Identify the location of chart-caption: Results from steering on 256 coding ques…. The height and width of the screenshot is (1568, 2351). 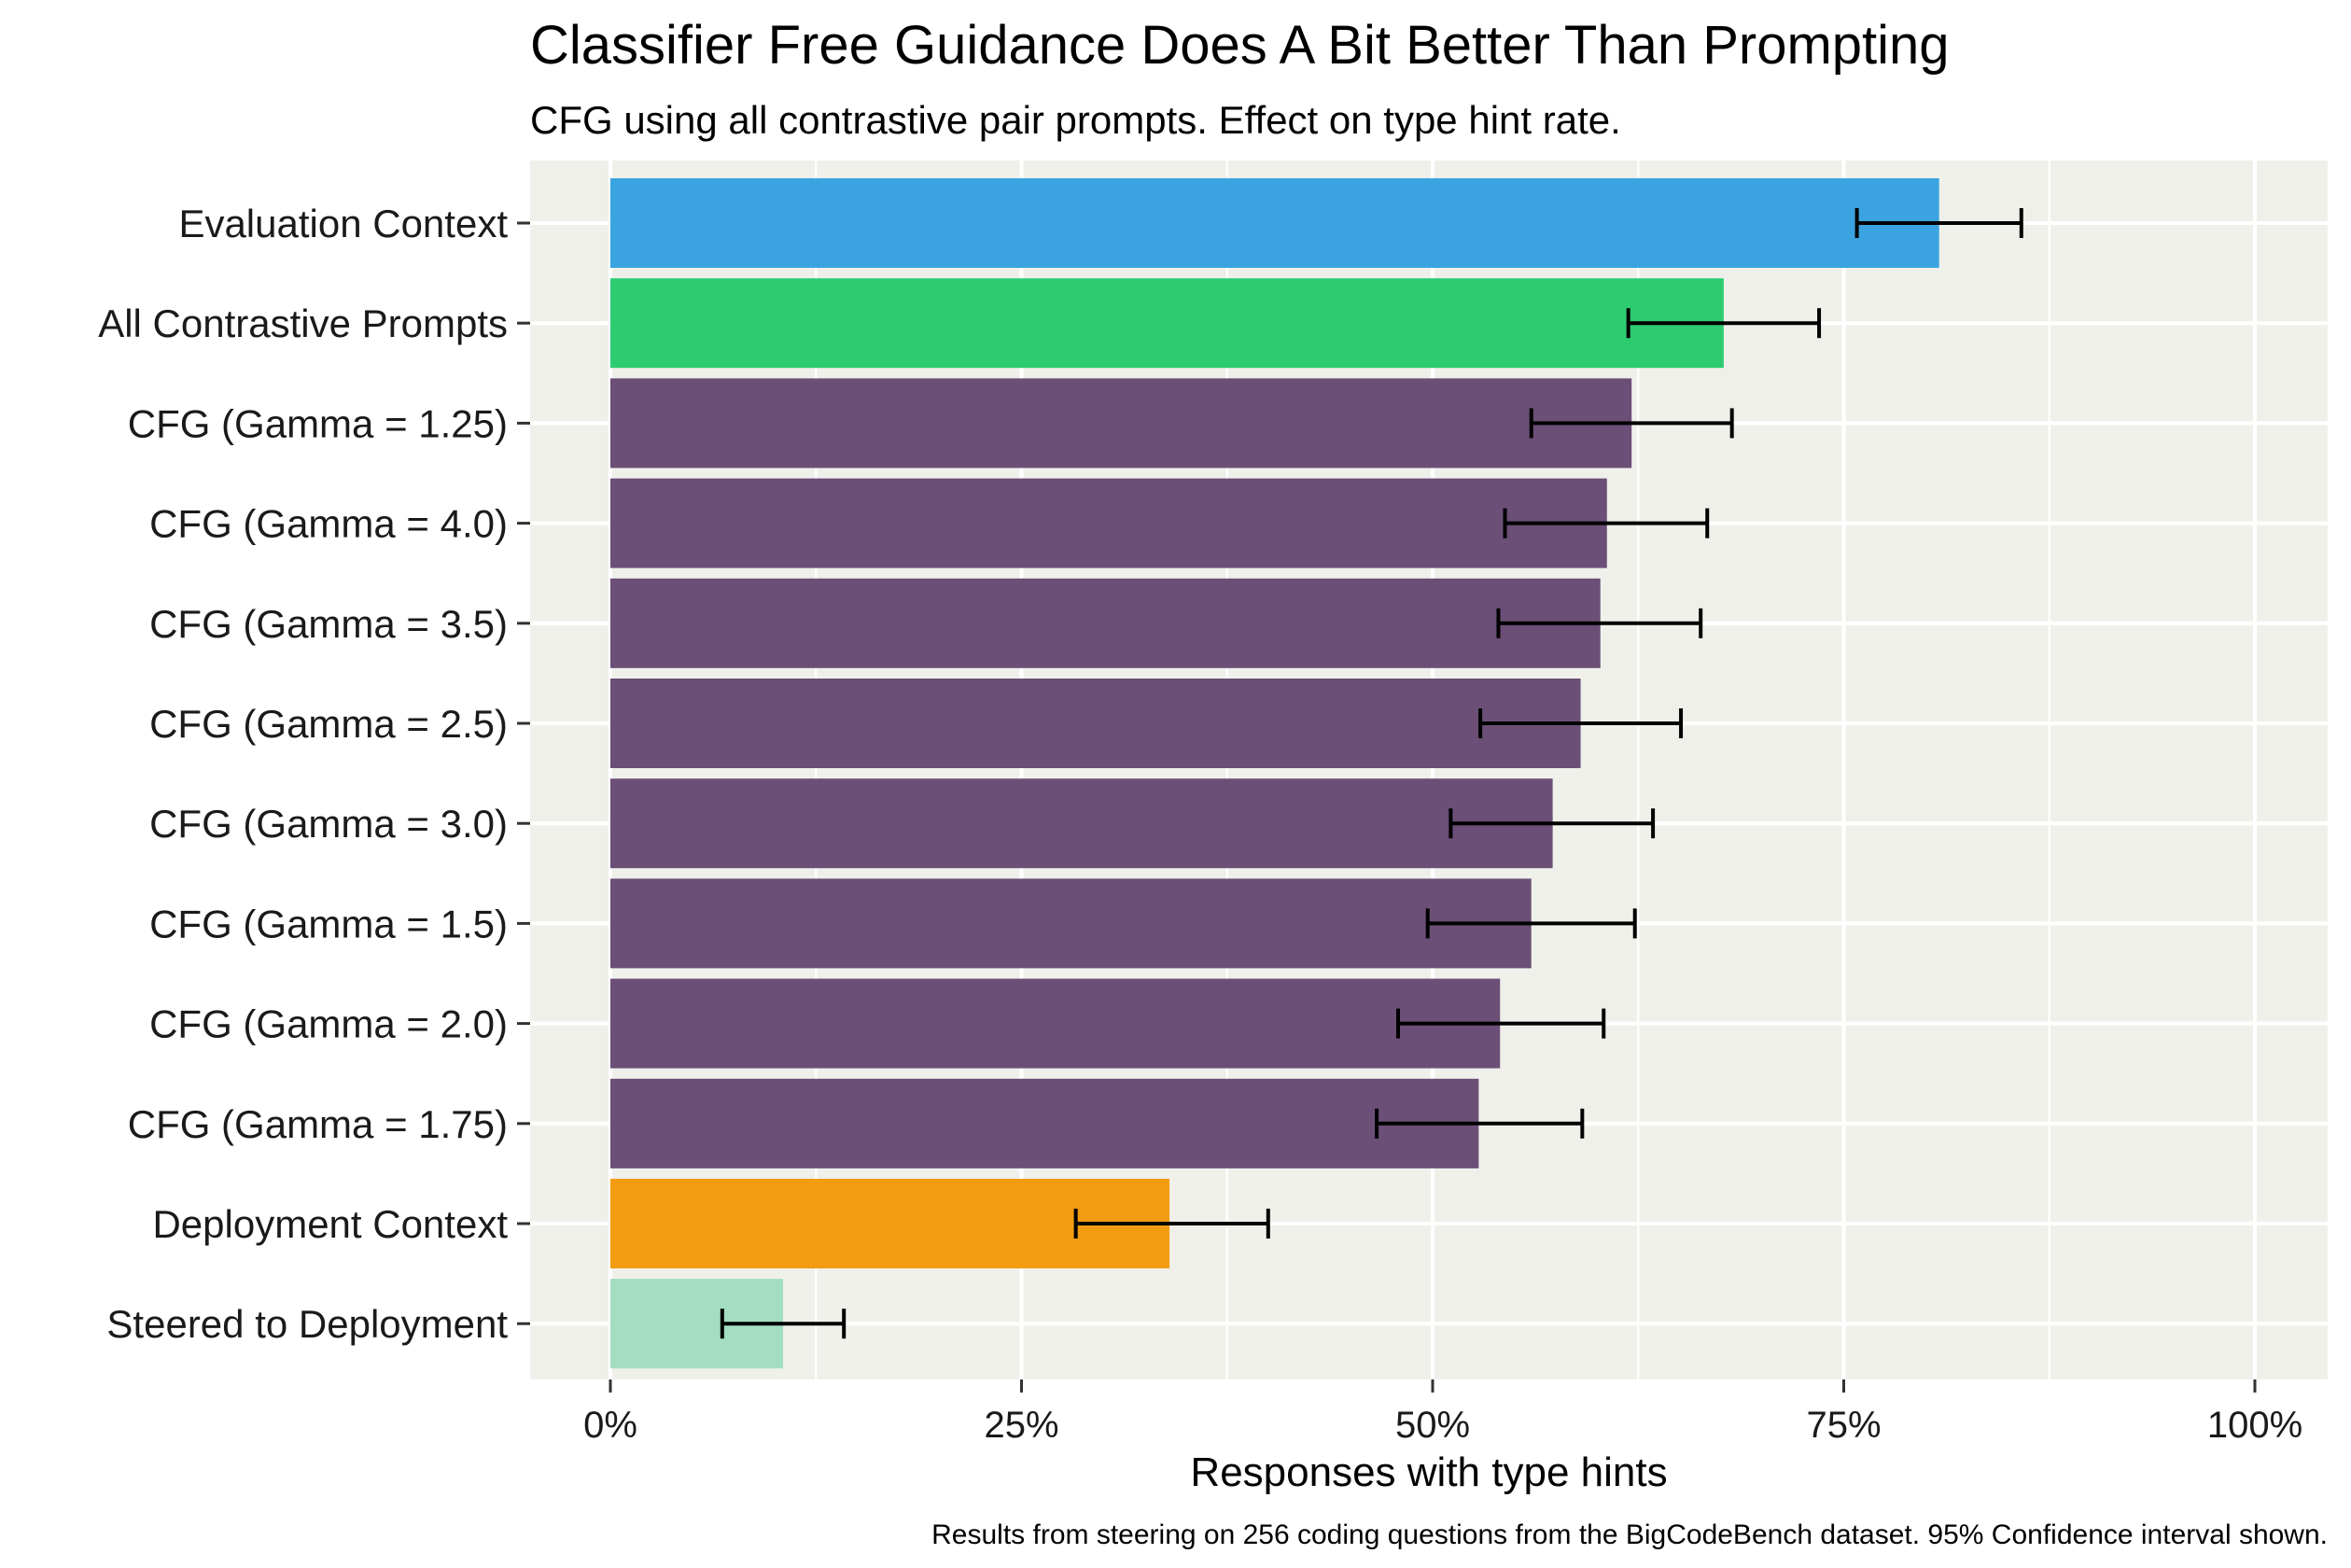
(1629, 1534).